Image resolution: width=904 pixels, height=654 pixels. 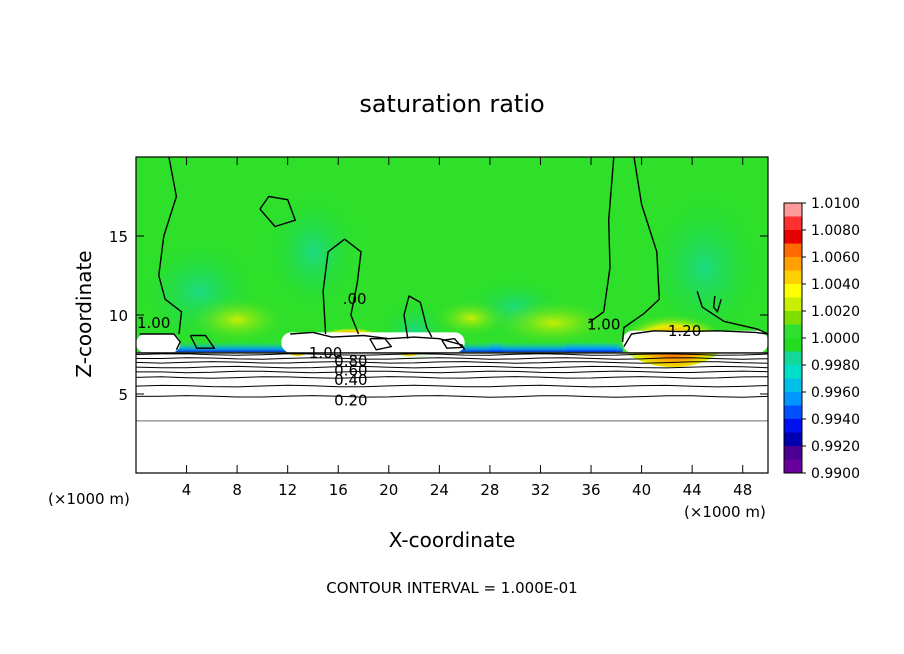 I want to click on contour-label: 1.20, so click(x=684, y=331).